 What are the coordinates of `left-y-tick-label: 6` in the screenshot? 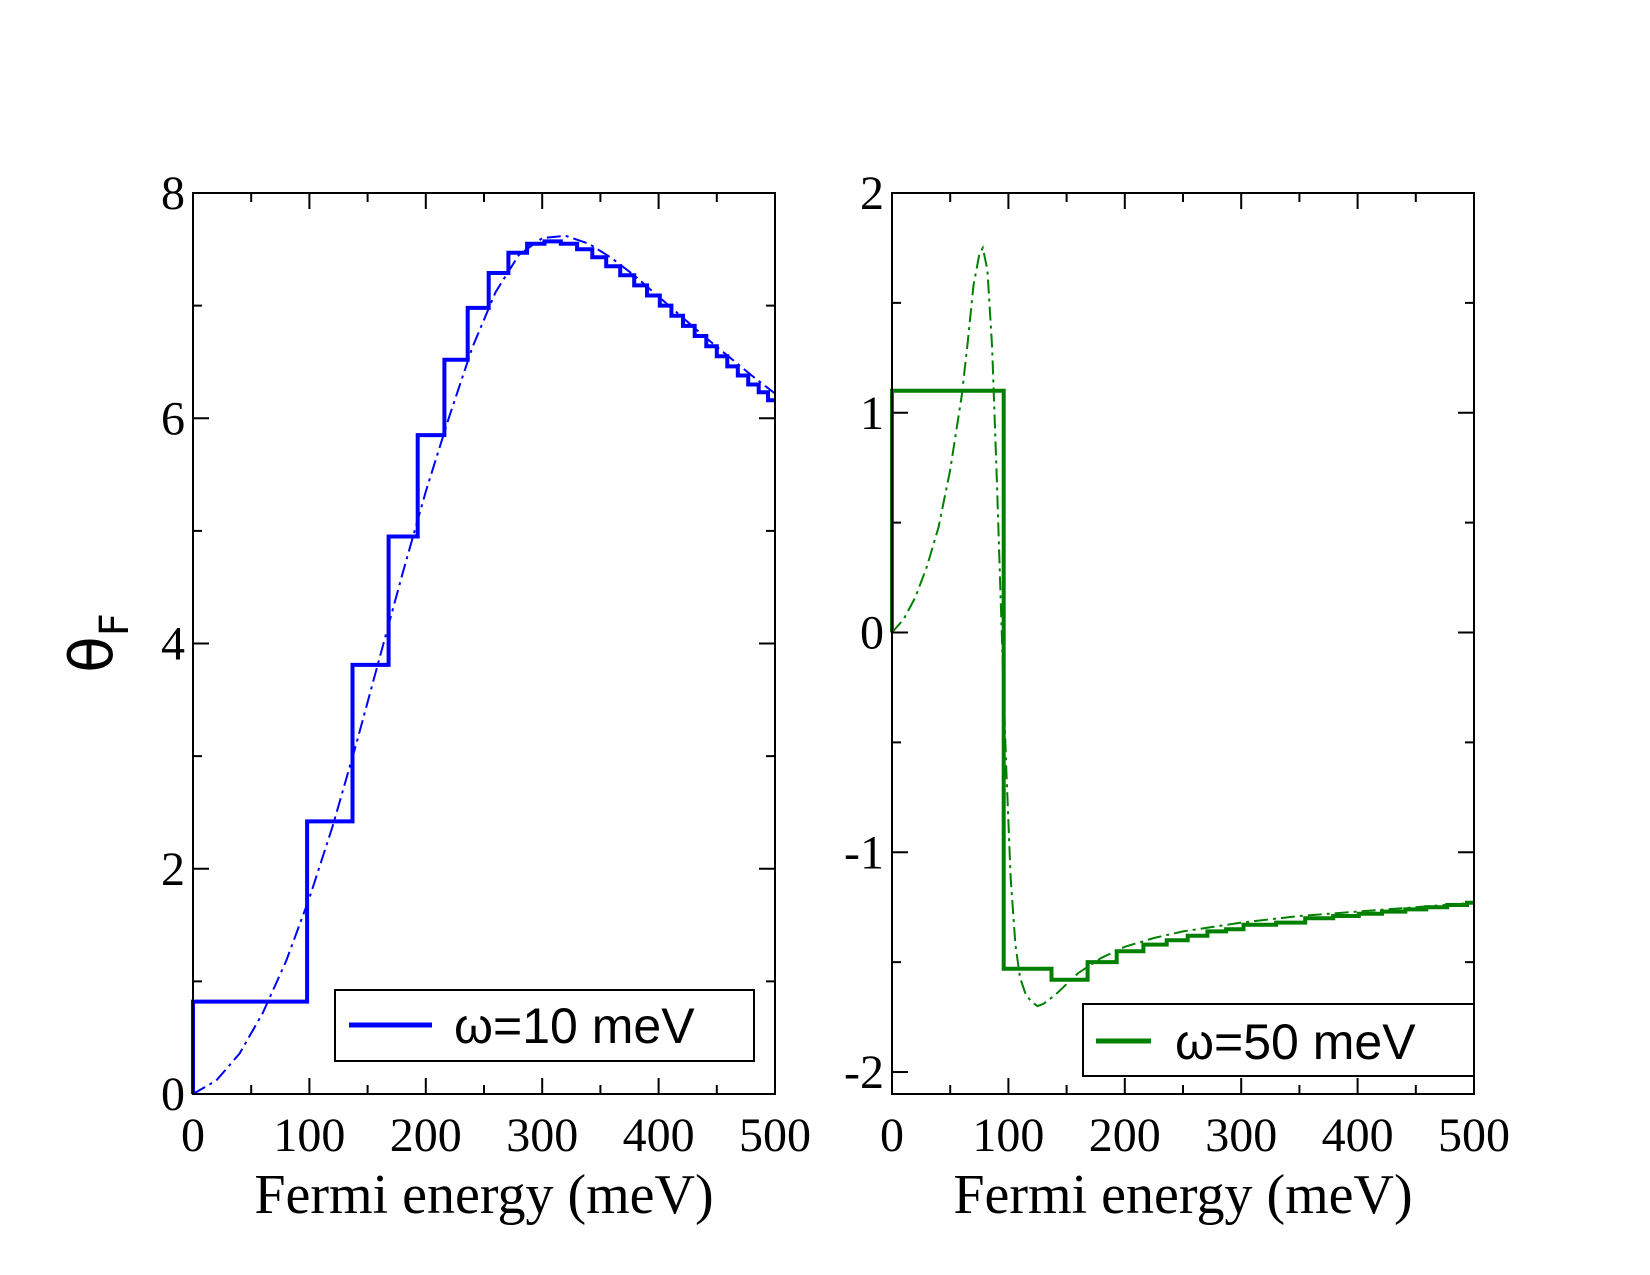 It's located at (173, 418).